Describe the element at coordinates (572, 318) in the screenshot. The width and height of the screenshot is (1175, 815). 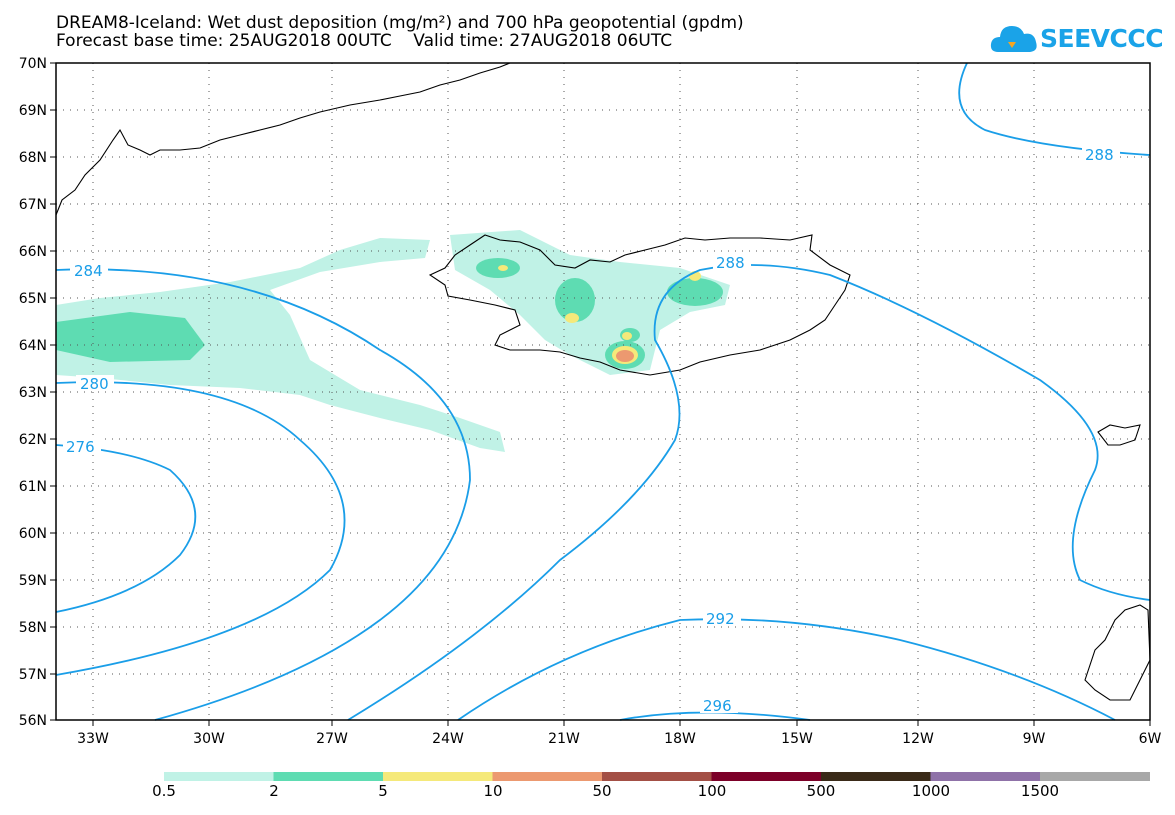
I see `dust-area-yellow1` at that location.